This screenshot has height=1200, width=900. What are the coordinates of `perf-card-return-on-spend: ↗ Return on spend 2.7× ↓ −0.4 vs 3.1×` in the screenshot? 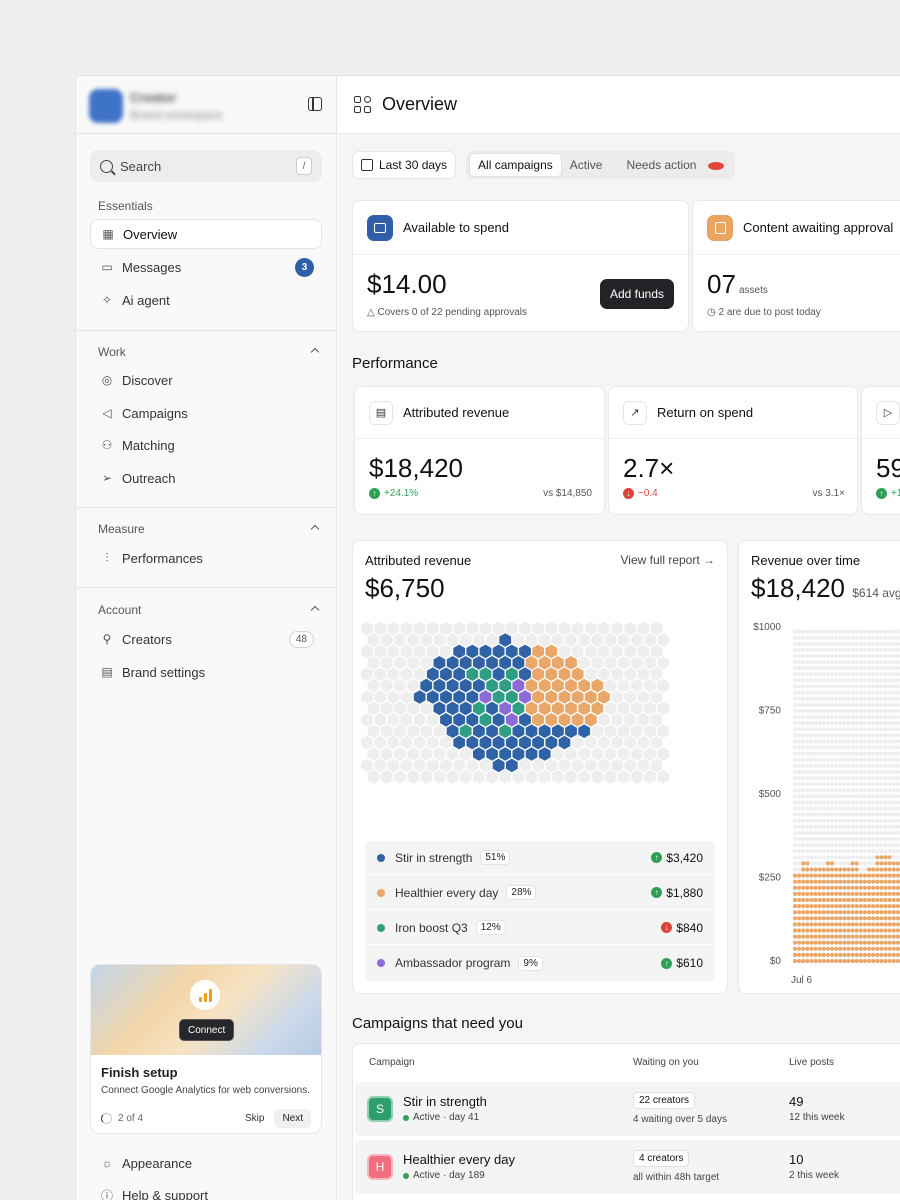 It's located at (733, 450).